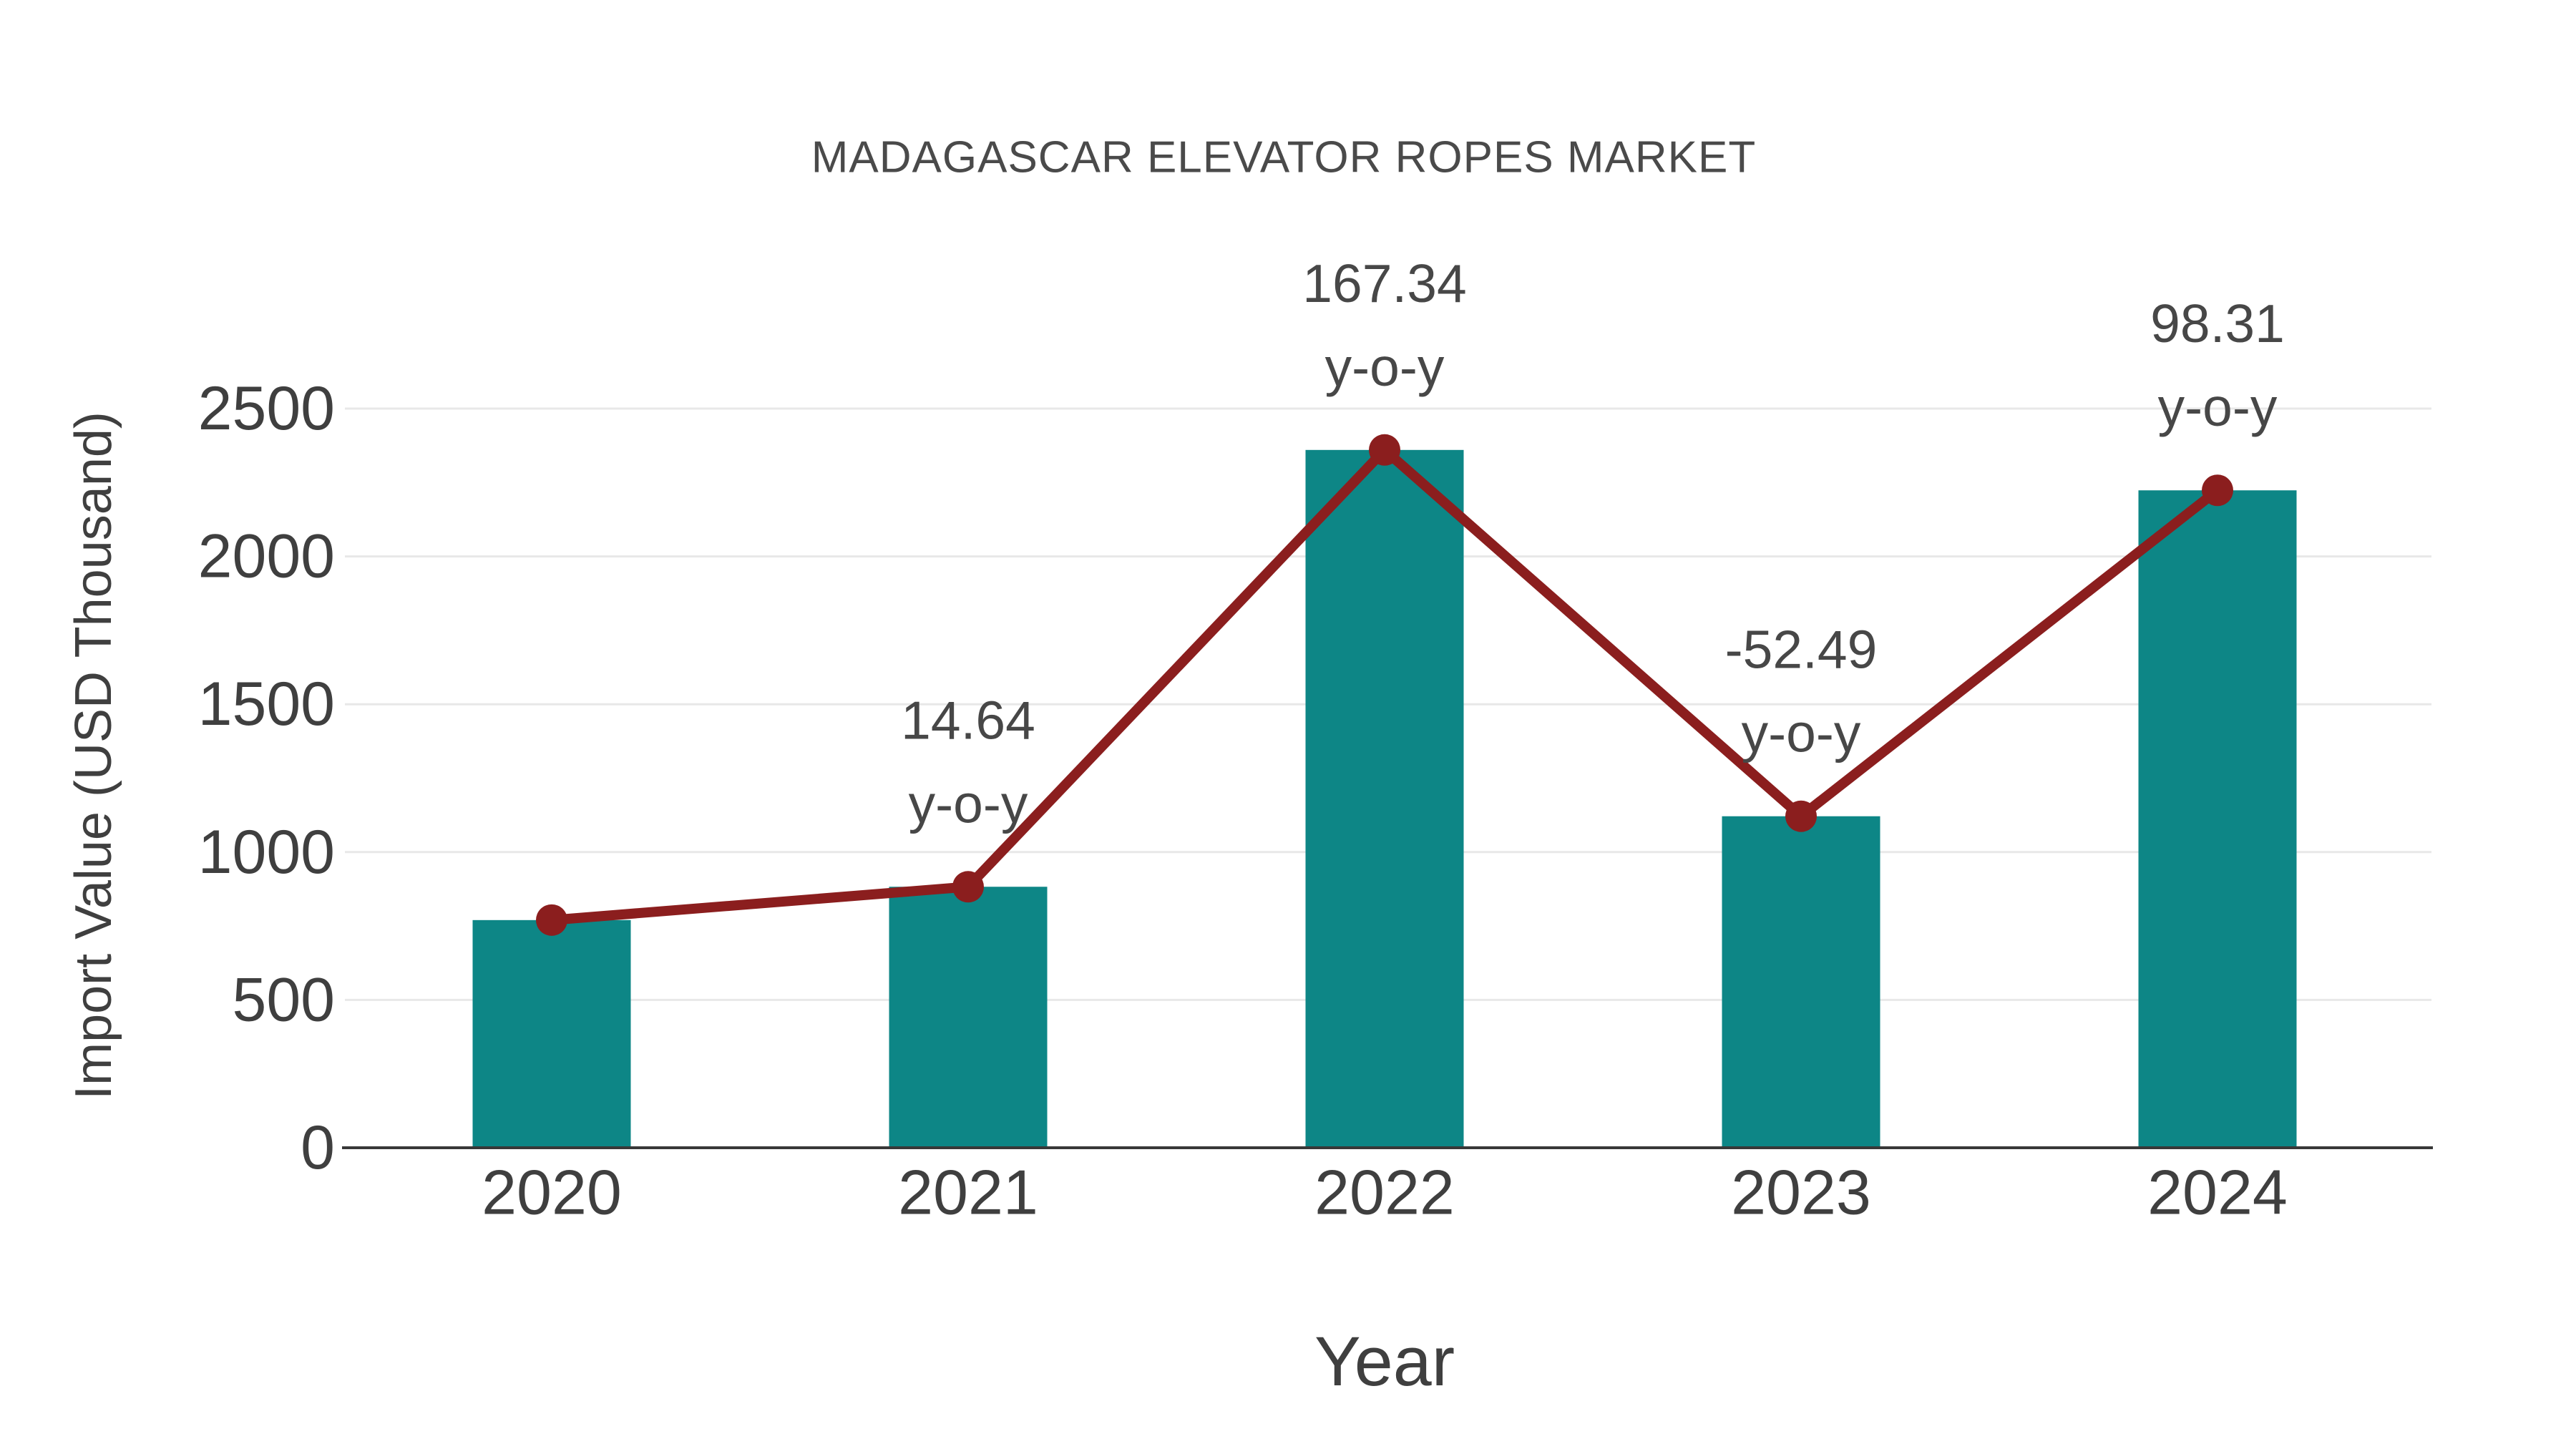 This screenshot has height=1449, width=2576. I want to click on y-tick-label: 2500, so click(266, 408).